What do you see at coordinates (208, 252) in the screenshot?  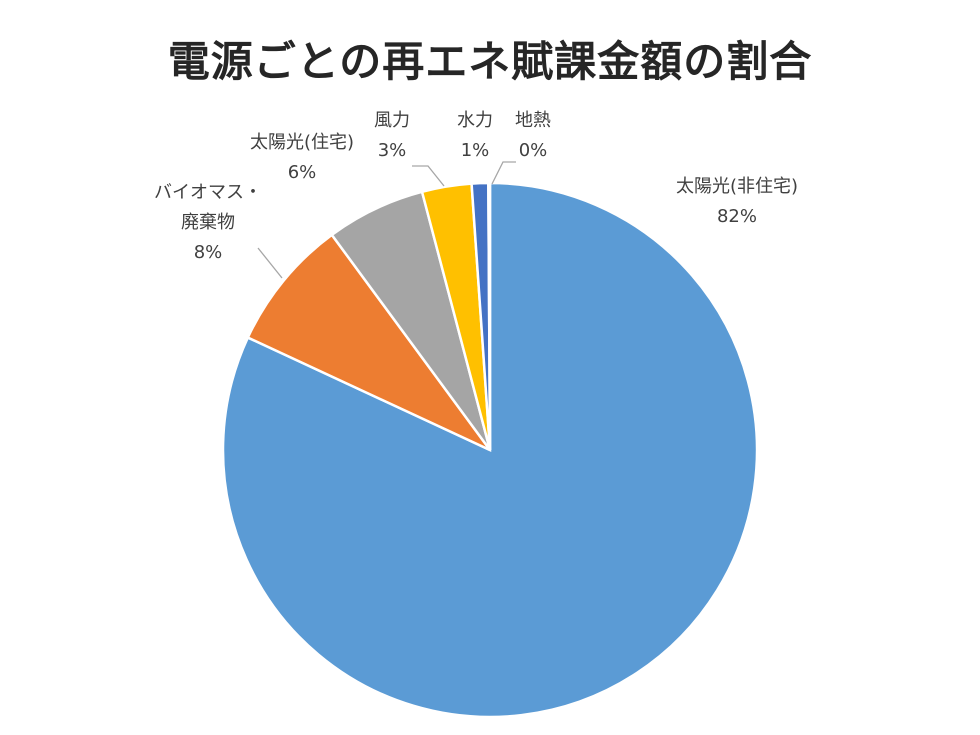 I see `slice-value-label: 8%` at bounding box center [208, 252].